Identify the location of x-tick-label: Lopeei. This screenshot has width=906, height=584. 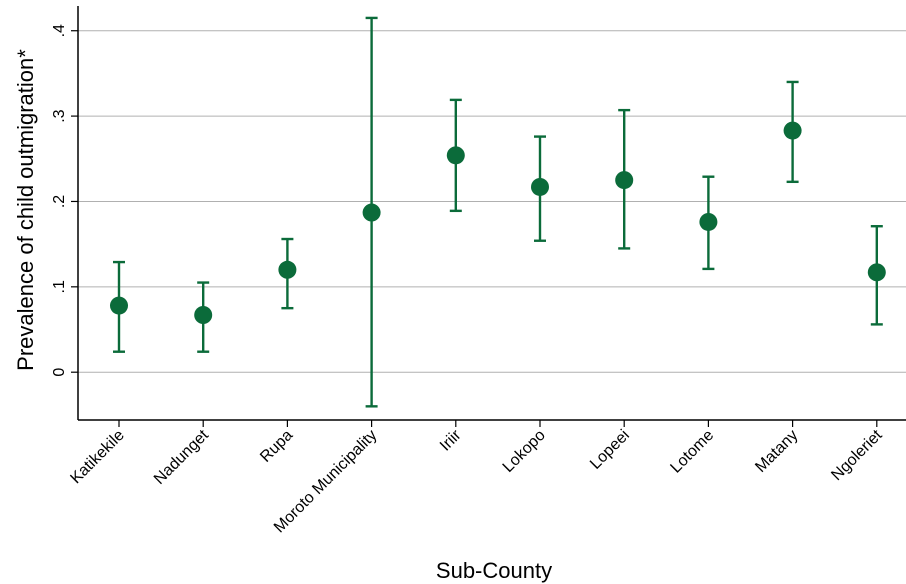
(610, 450).